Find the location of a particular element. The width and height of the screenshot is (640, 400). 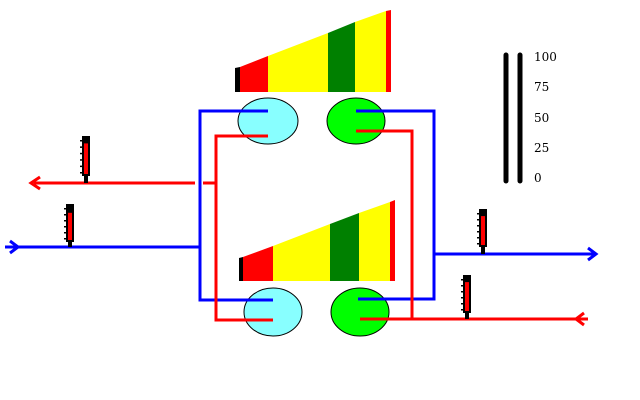

gauge-lower-right is located at coordinates (466, 297).